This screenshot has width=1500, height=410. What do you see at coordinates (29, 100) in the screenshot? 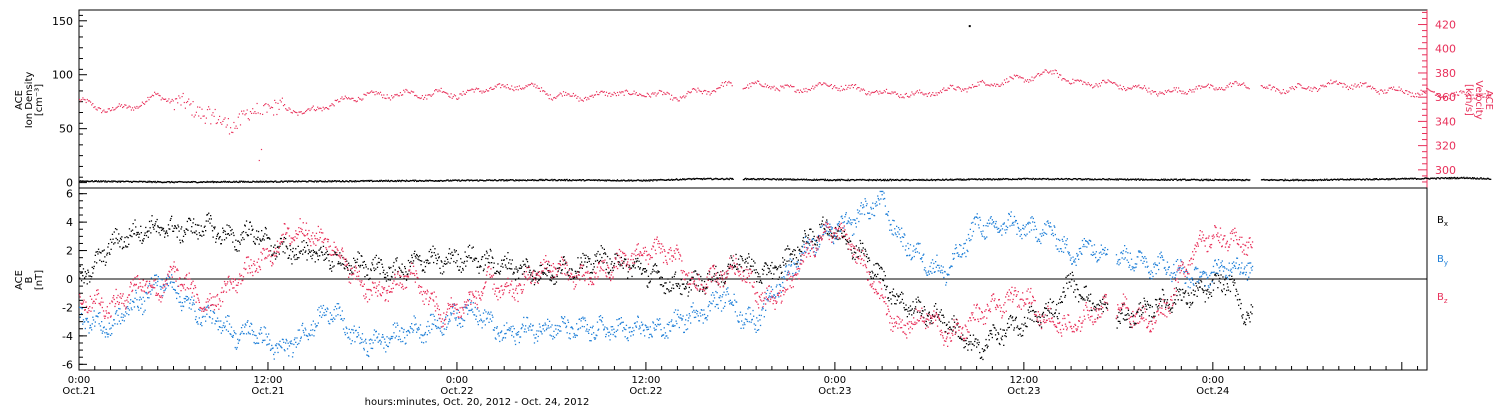
I see `density-axis-label: ACEIon Density[cm⁻³]` at bounding box center [29, 100].